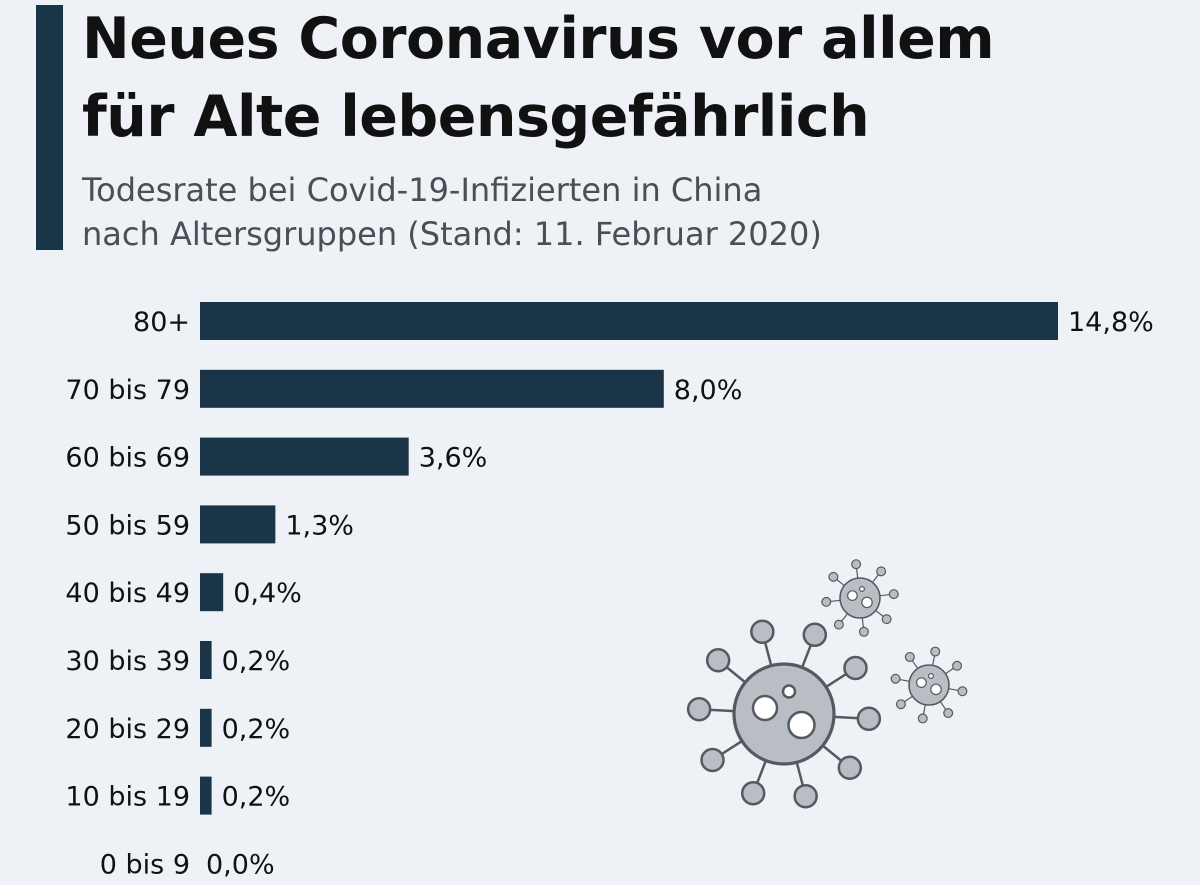 This screenshot has height=885, width=1200. What do you see at coordinates (1111, 322) in the screenshot?
I see `value-label: 14,8%` at bounding box center [1111, 322].